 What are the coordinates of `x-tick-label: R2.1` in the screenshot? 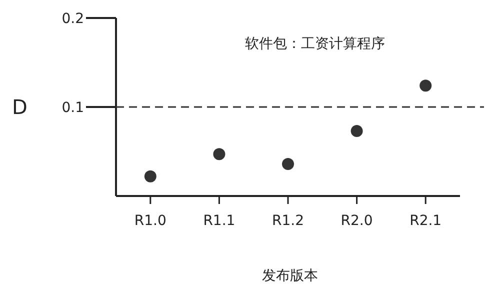 It's located at (426, 221).